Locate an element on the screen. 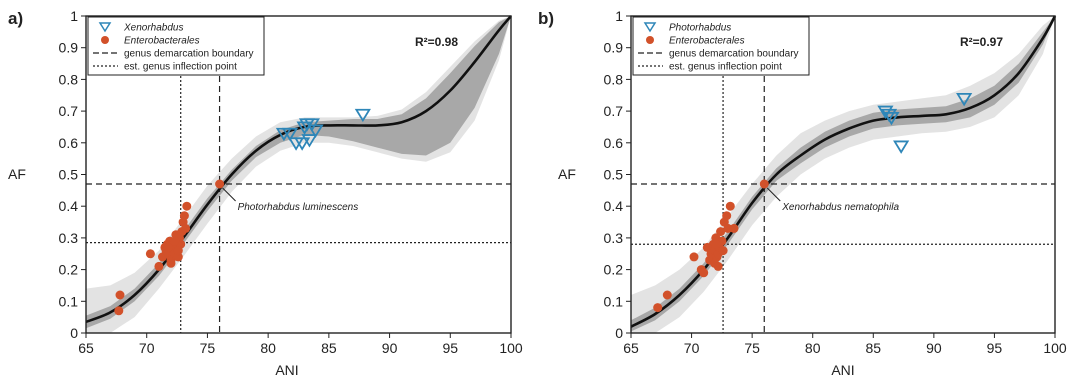 This screenshot has height=379, width=1067. annotation-label: Xenorhabdus nematophila is located at coordinates (840, 207).